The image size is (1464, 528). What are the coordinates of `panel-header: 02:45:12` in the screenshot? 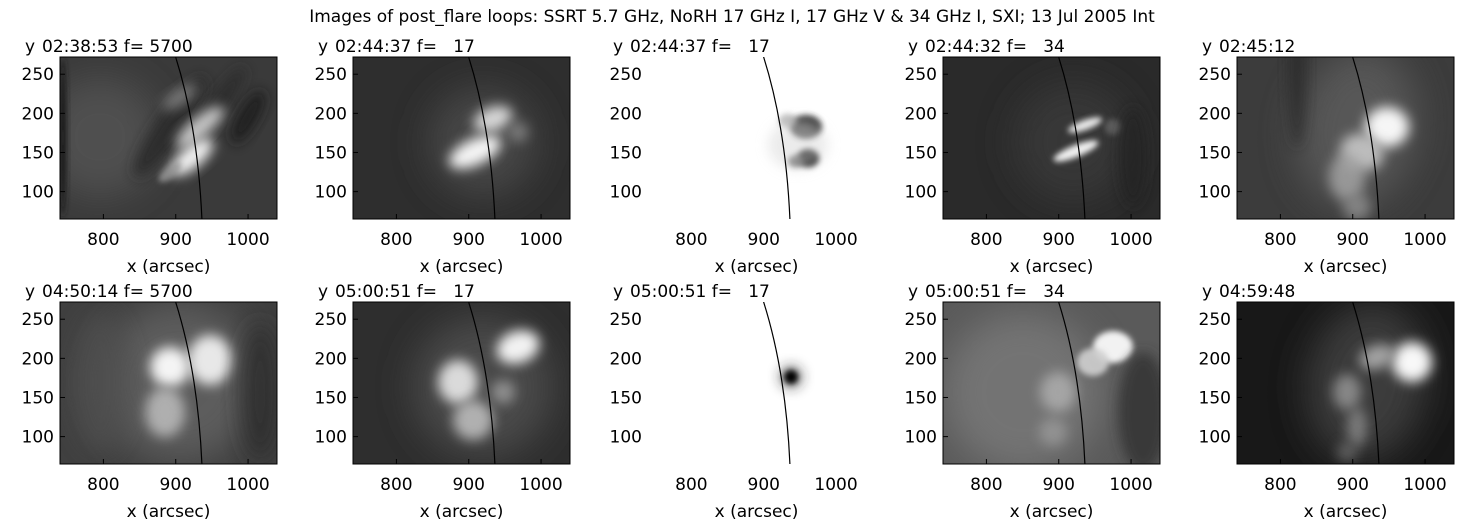 It's located at (1257, 47).